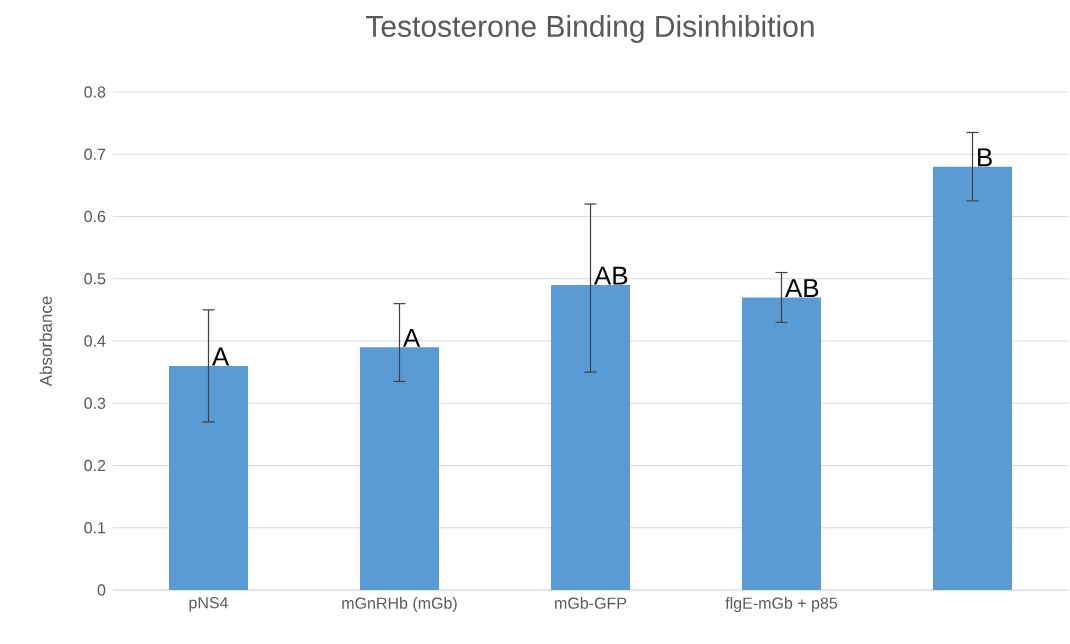 The image size is (1070, 644). Describe the element at coordinates (590, 28) in the screenshot. I see `chart-title: Testosterone Binding Disinhibition` at that location.